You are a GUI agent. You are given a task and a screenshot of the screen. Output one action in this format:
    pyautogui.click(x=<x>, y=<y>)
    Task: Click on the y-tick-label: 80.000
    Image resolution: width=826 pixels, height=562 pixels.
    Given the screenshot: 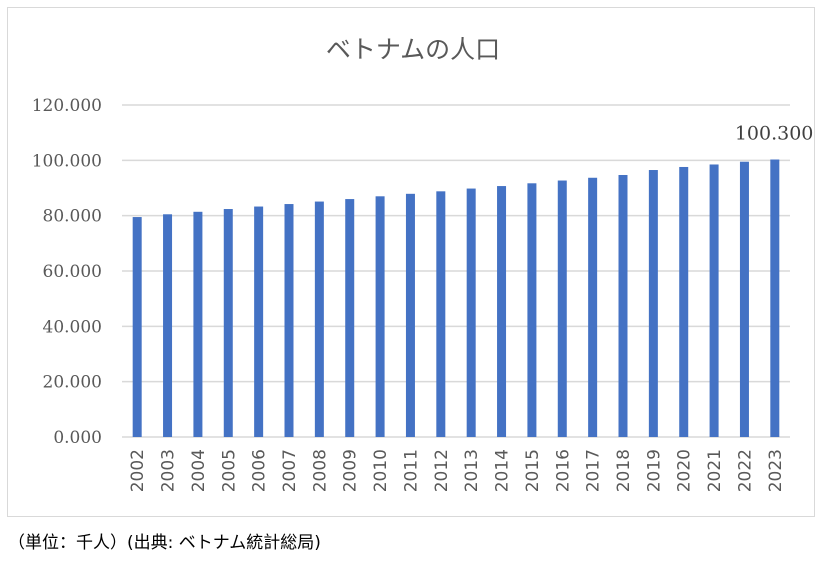 What is the action you would take?
    pyautogui.click(x=72, y=217)
    